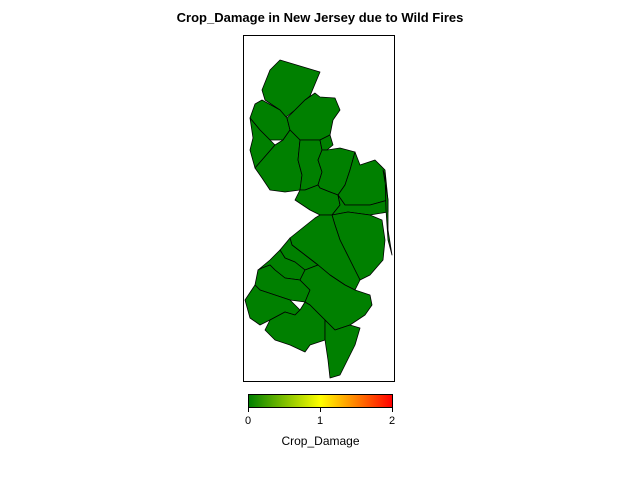 The image size is (640, 480). I want to click on colorbar-tick-label-2: 2, so click(392, 421).